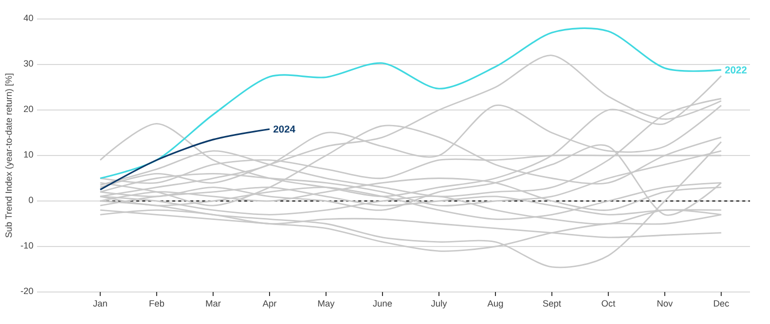 The image size is (770, 324). Describe the element at coordinates (29, 63) in the screenshot. I see `y-tick-label: 30` at that location.